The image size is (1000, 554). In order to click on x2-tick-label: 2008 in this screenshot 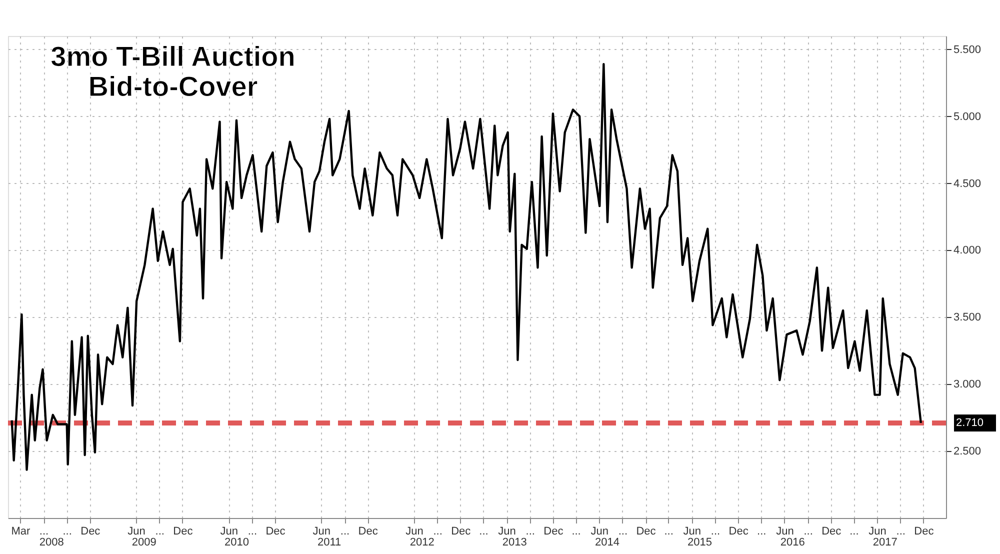, I will do `click(51, 542)`.